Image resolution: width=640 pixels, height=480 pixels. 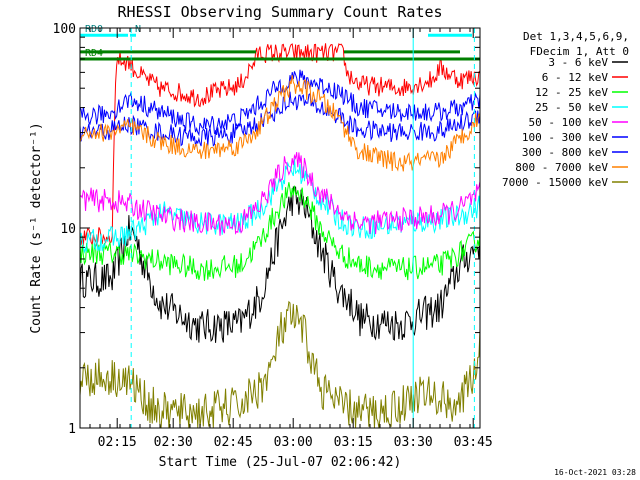 What do you see at coordinates (173, 442) in the screenshot?
I see `x-tick-label: 02:30` at bounding box center [173, 442].